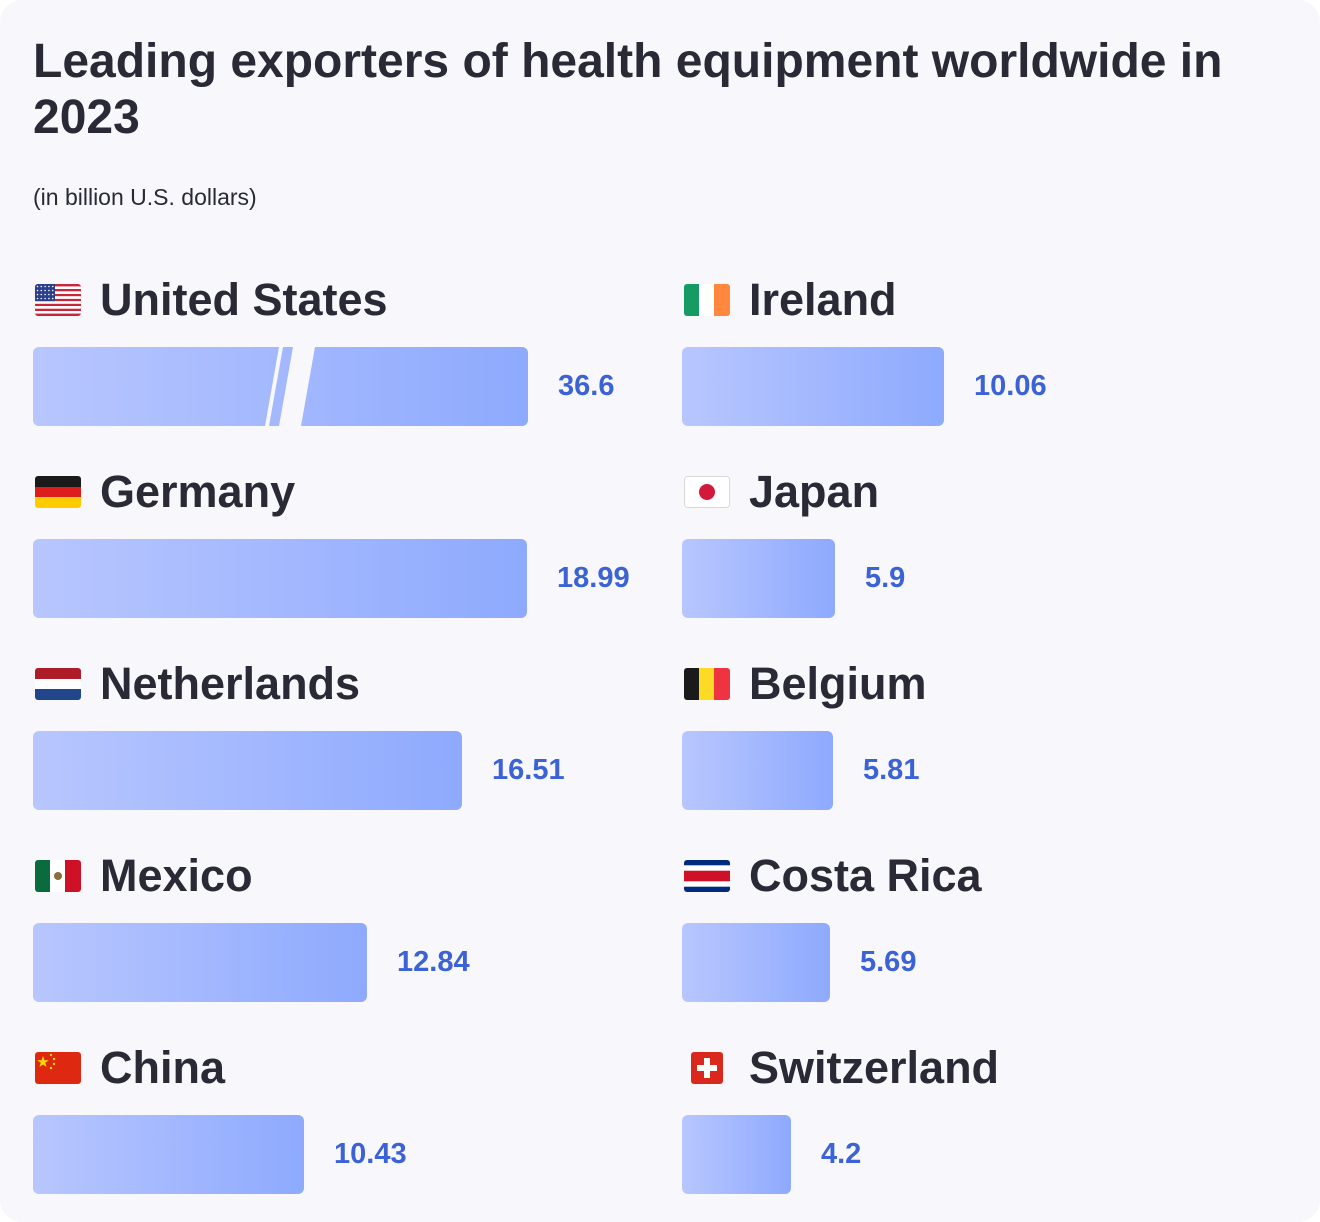 The width and height of the screenshot is (1320, 1222). I want to click on country-label-row: United States, so click(210, 300).